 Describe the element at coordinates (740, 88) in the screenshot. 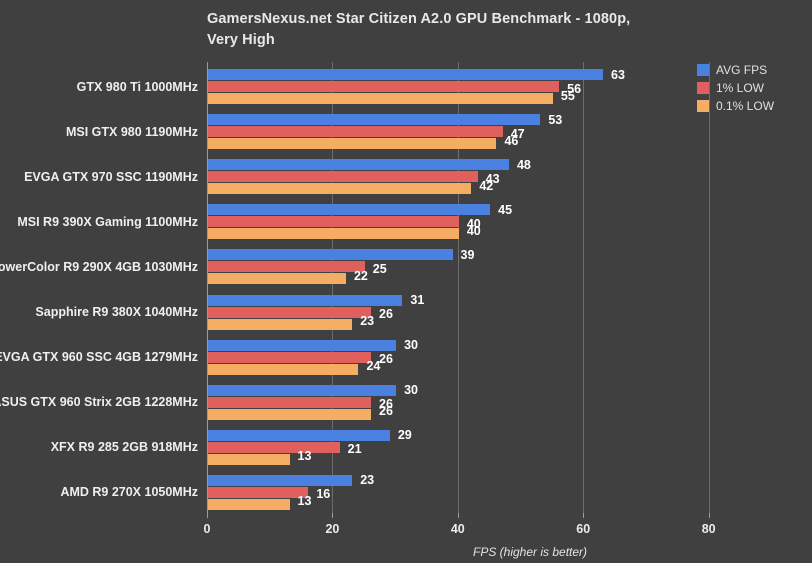

I see `legend-label: 1% LOW` at that location.